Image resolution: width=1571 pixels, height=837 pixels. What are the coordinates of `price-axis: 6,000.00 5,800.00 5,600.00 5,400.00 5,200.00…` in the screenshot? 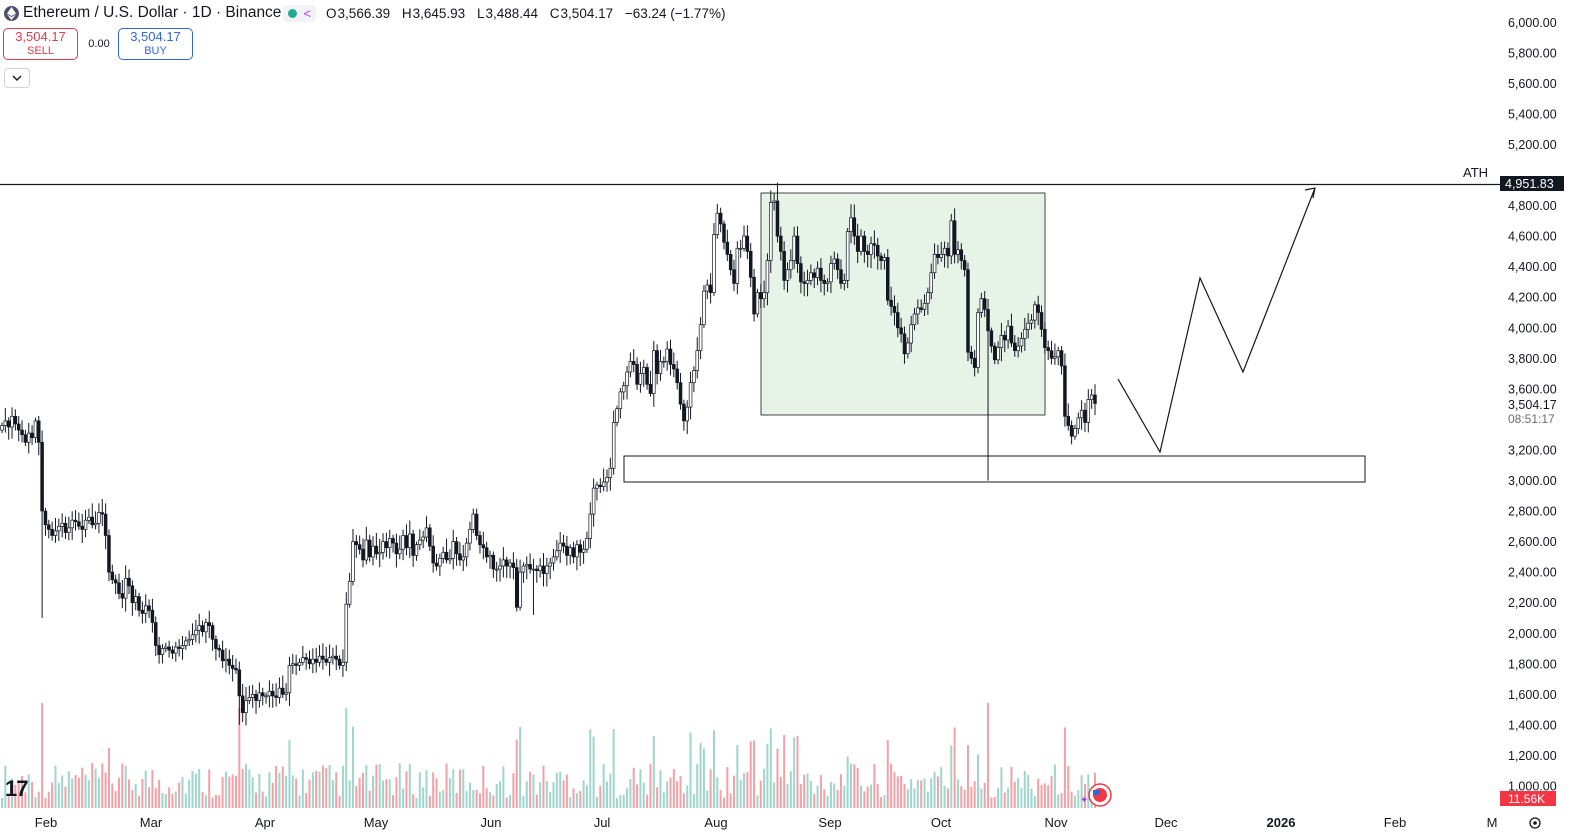 It's located at (1532, 405).